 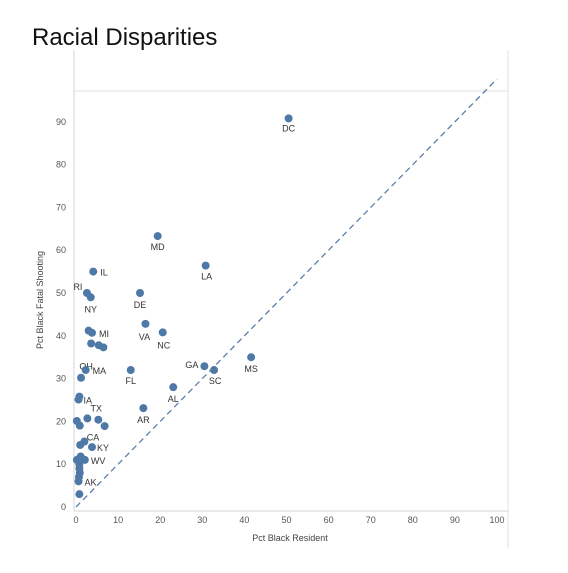 What do you see at coordinates (244, 520) in the screenshot?
I see `x-tick-label: 40` at bounding box center [244, 520].